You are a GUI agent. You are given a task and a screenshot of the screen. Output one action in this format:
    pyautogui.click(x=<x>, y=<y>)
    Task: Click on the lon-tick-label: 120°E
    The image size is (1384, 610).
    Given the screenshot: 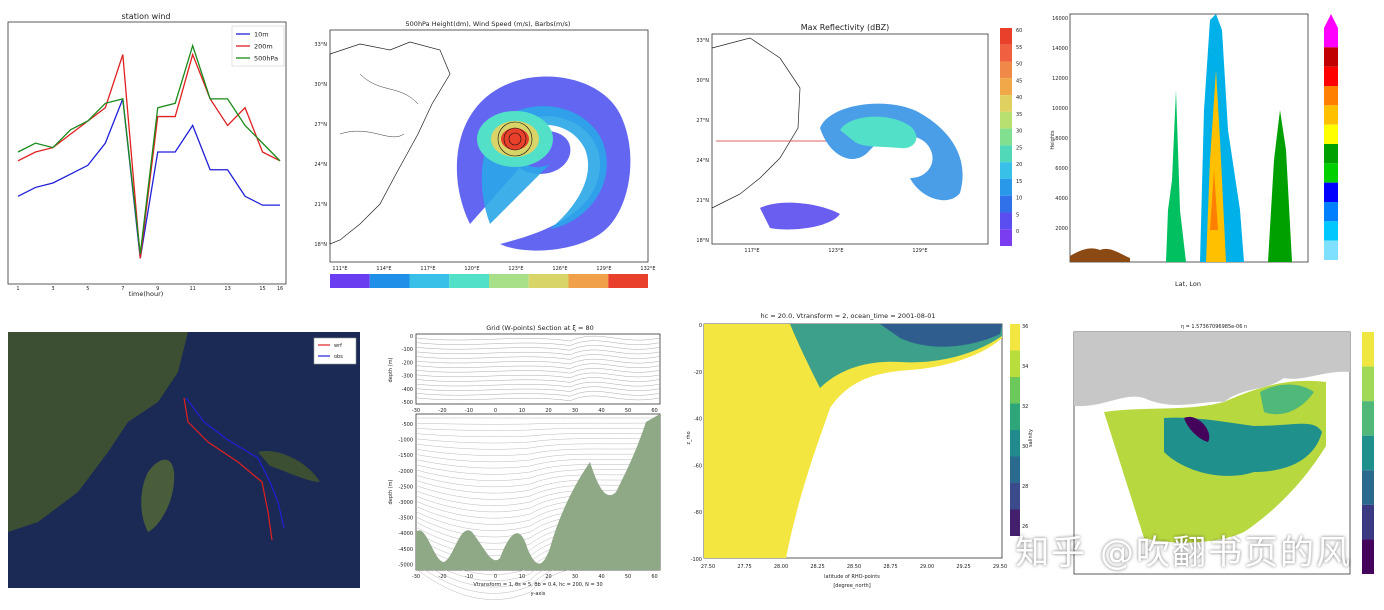 What is the action you would take?
    pyautogui.click(x=471, y=269)
    